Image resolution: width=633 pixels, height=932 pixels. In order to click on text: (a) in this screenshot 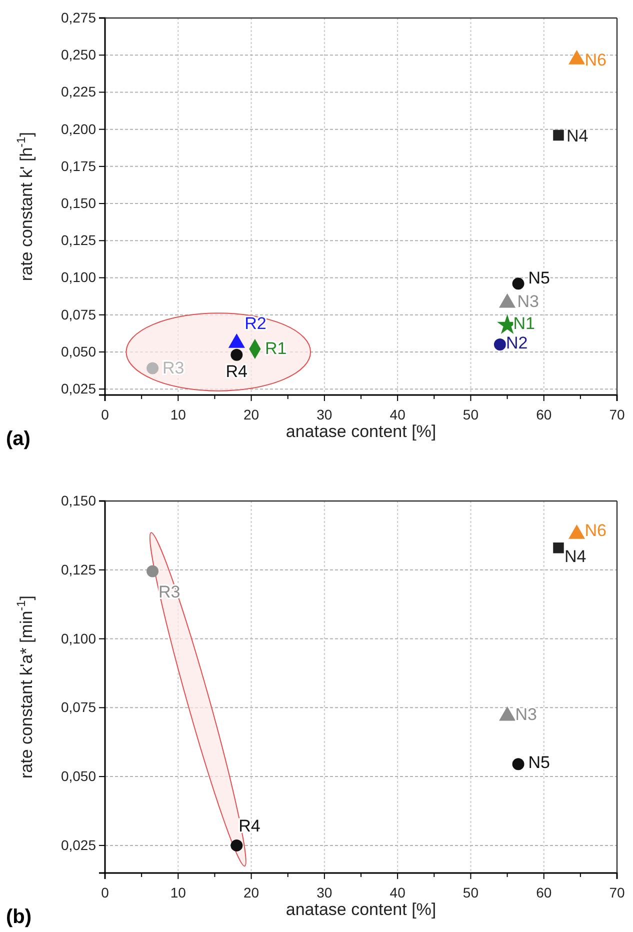, I will do `click(18, 439)`.